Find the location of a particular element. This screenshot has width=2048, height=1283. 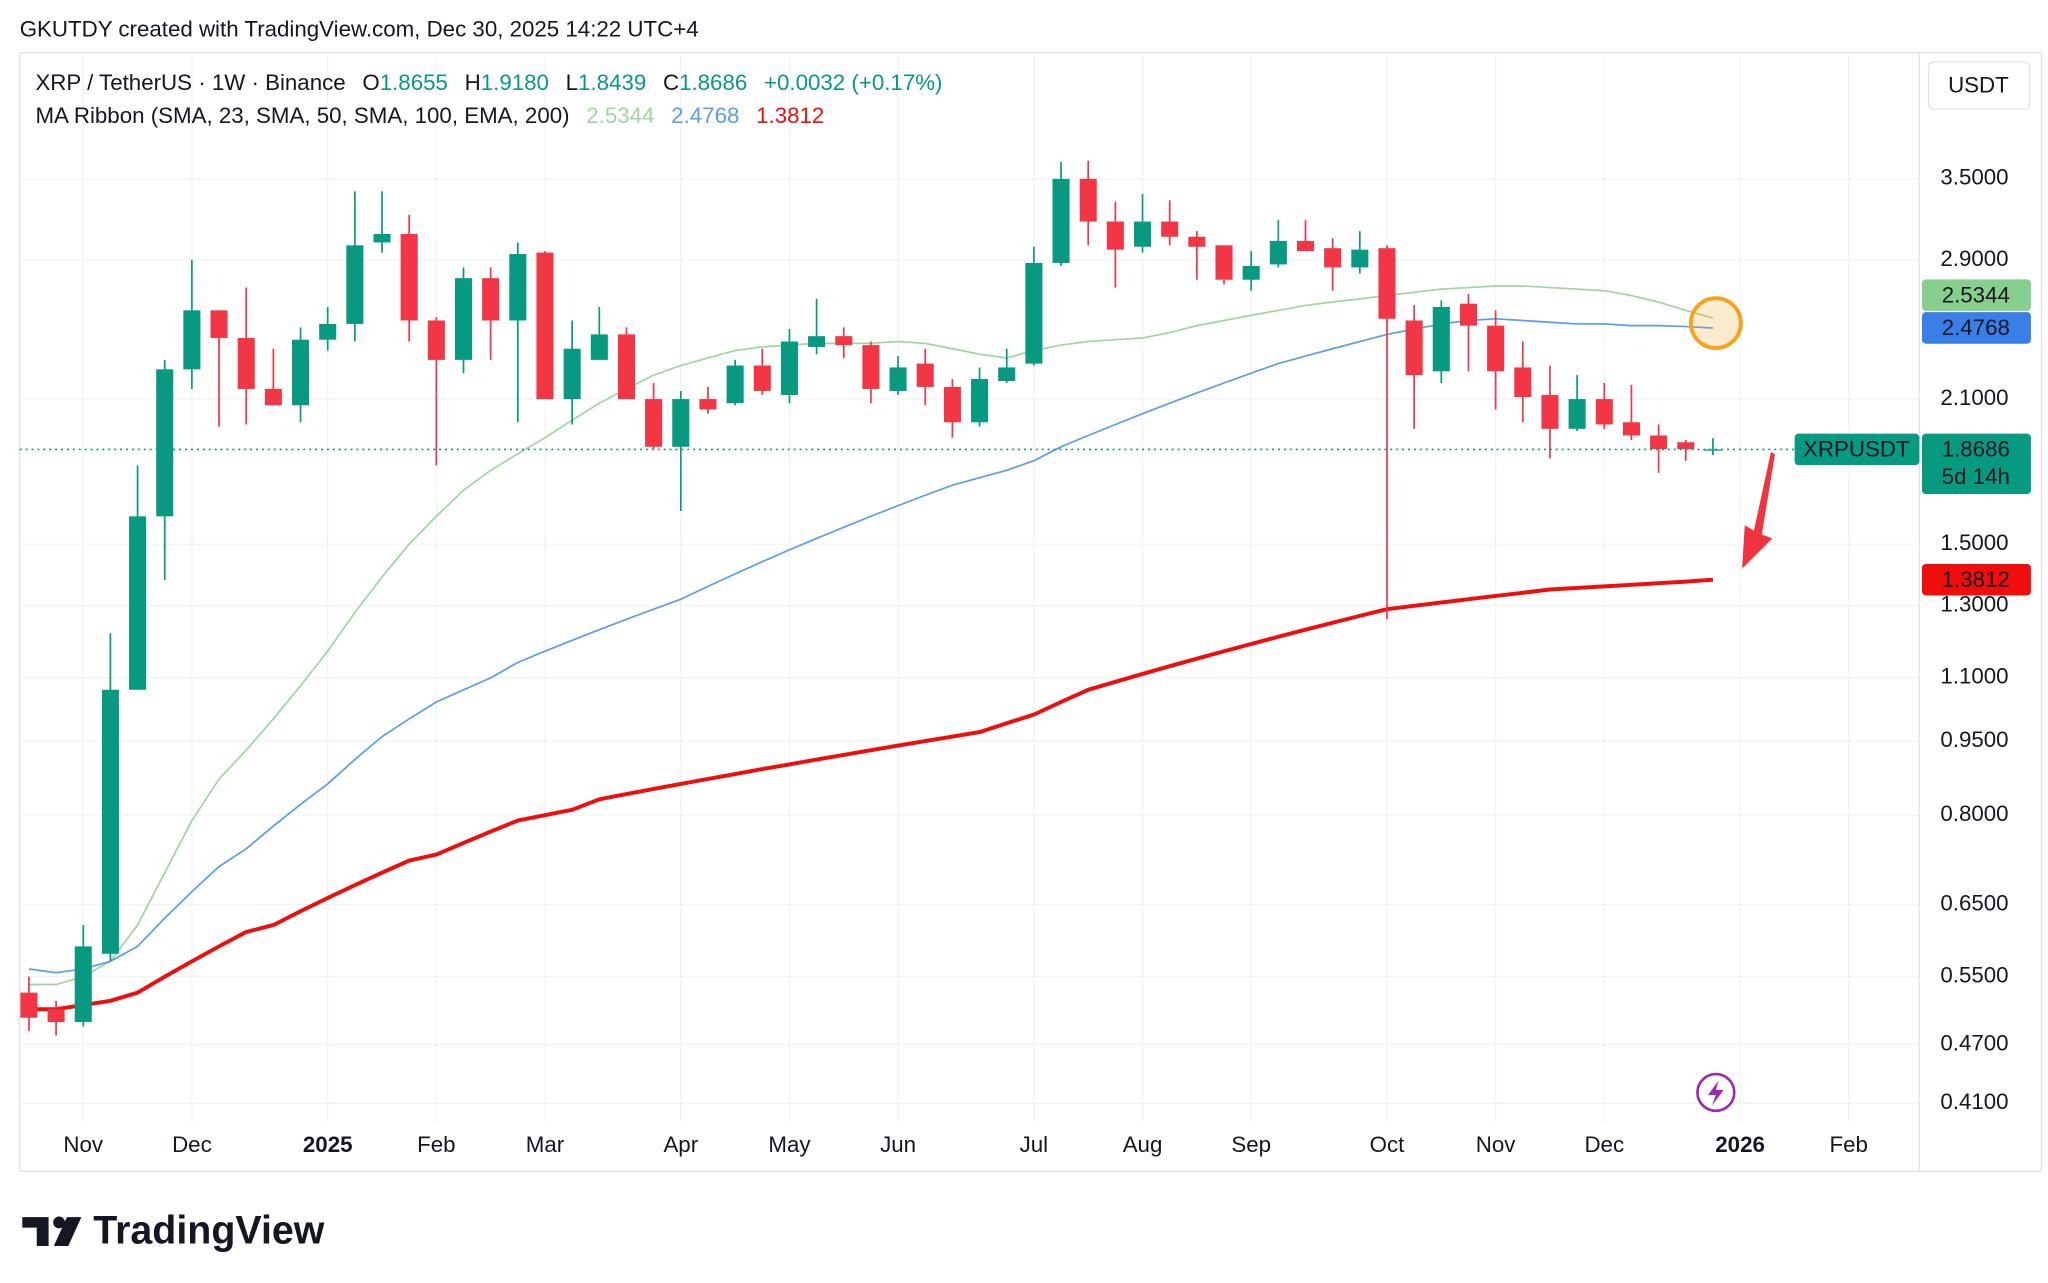

event-bolt is located at coordinates (1715, 1093).